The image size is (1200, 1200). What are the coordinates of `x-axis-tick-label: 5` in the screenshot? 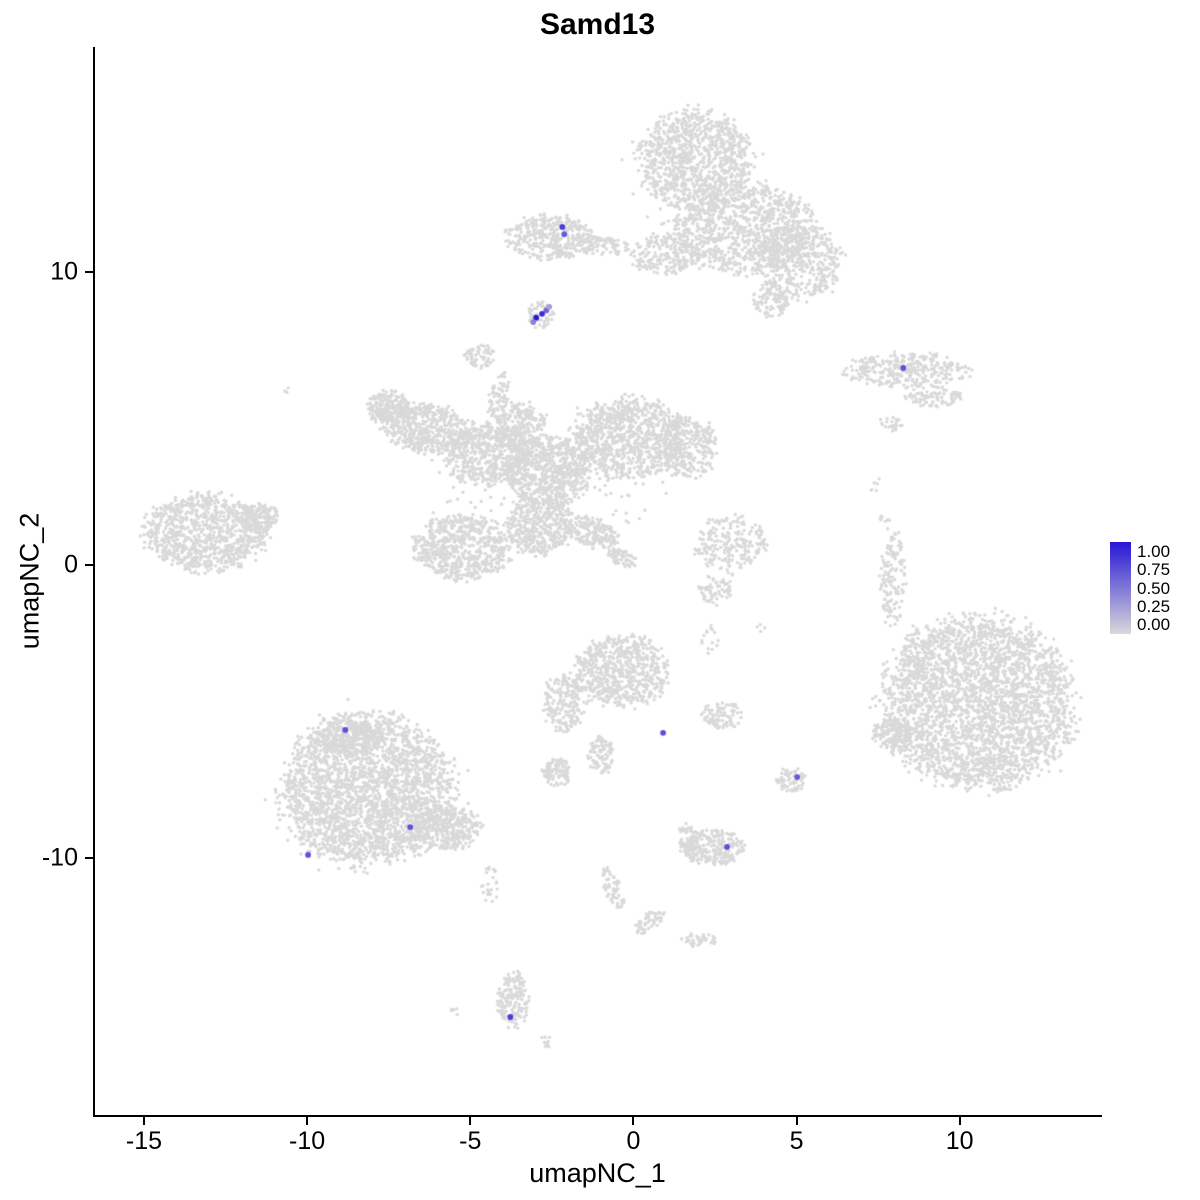 It's located at (796, 1141).